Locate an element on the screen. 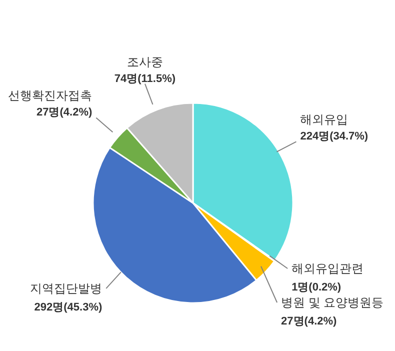 The width and height of the screenshot is (395, 351). slice-label: 지역집단발병 is located at coordinates (66, 288).